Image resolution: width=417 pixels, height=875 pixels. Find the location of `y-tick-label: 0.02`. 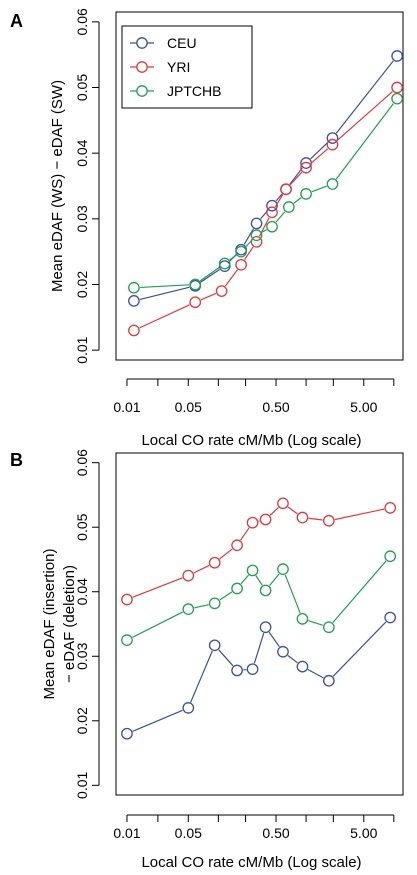

y-tick-label: 0.02 is located at coordinates (82, 720).